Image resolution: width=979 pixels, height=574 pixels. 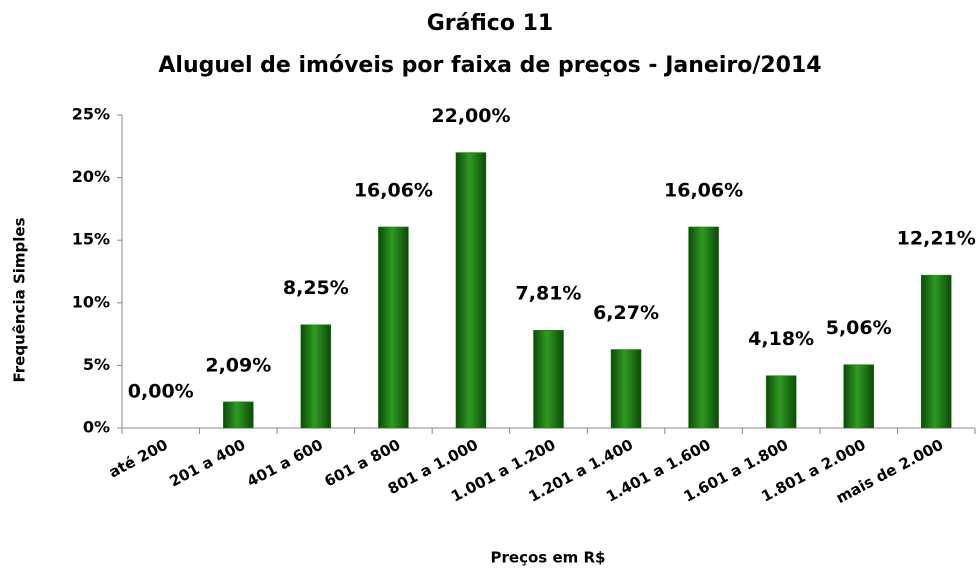 I want to click on value-label: 2,09%, so click(x=238, y=365).